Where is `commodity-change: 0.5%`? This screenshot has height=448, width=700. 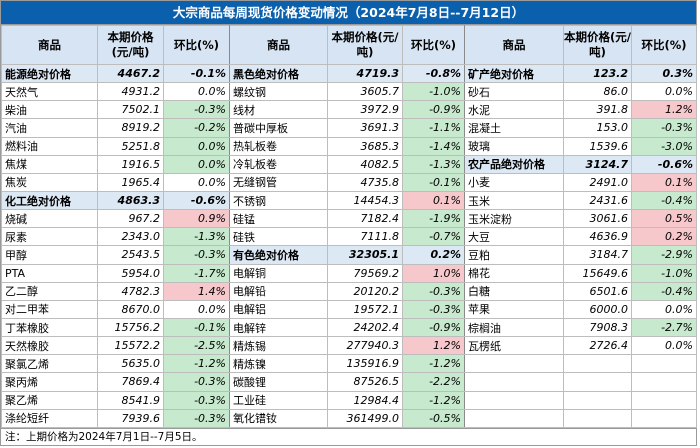
commodity-change: 0.5% is located at coordinates (664, 219).